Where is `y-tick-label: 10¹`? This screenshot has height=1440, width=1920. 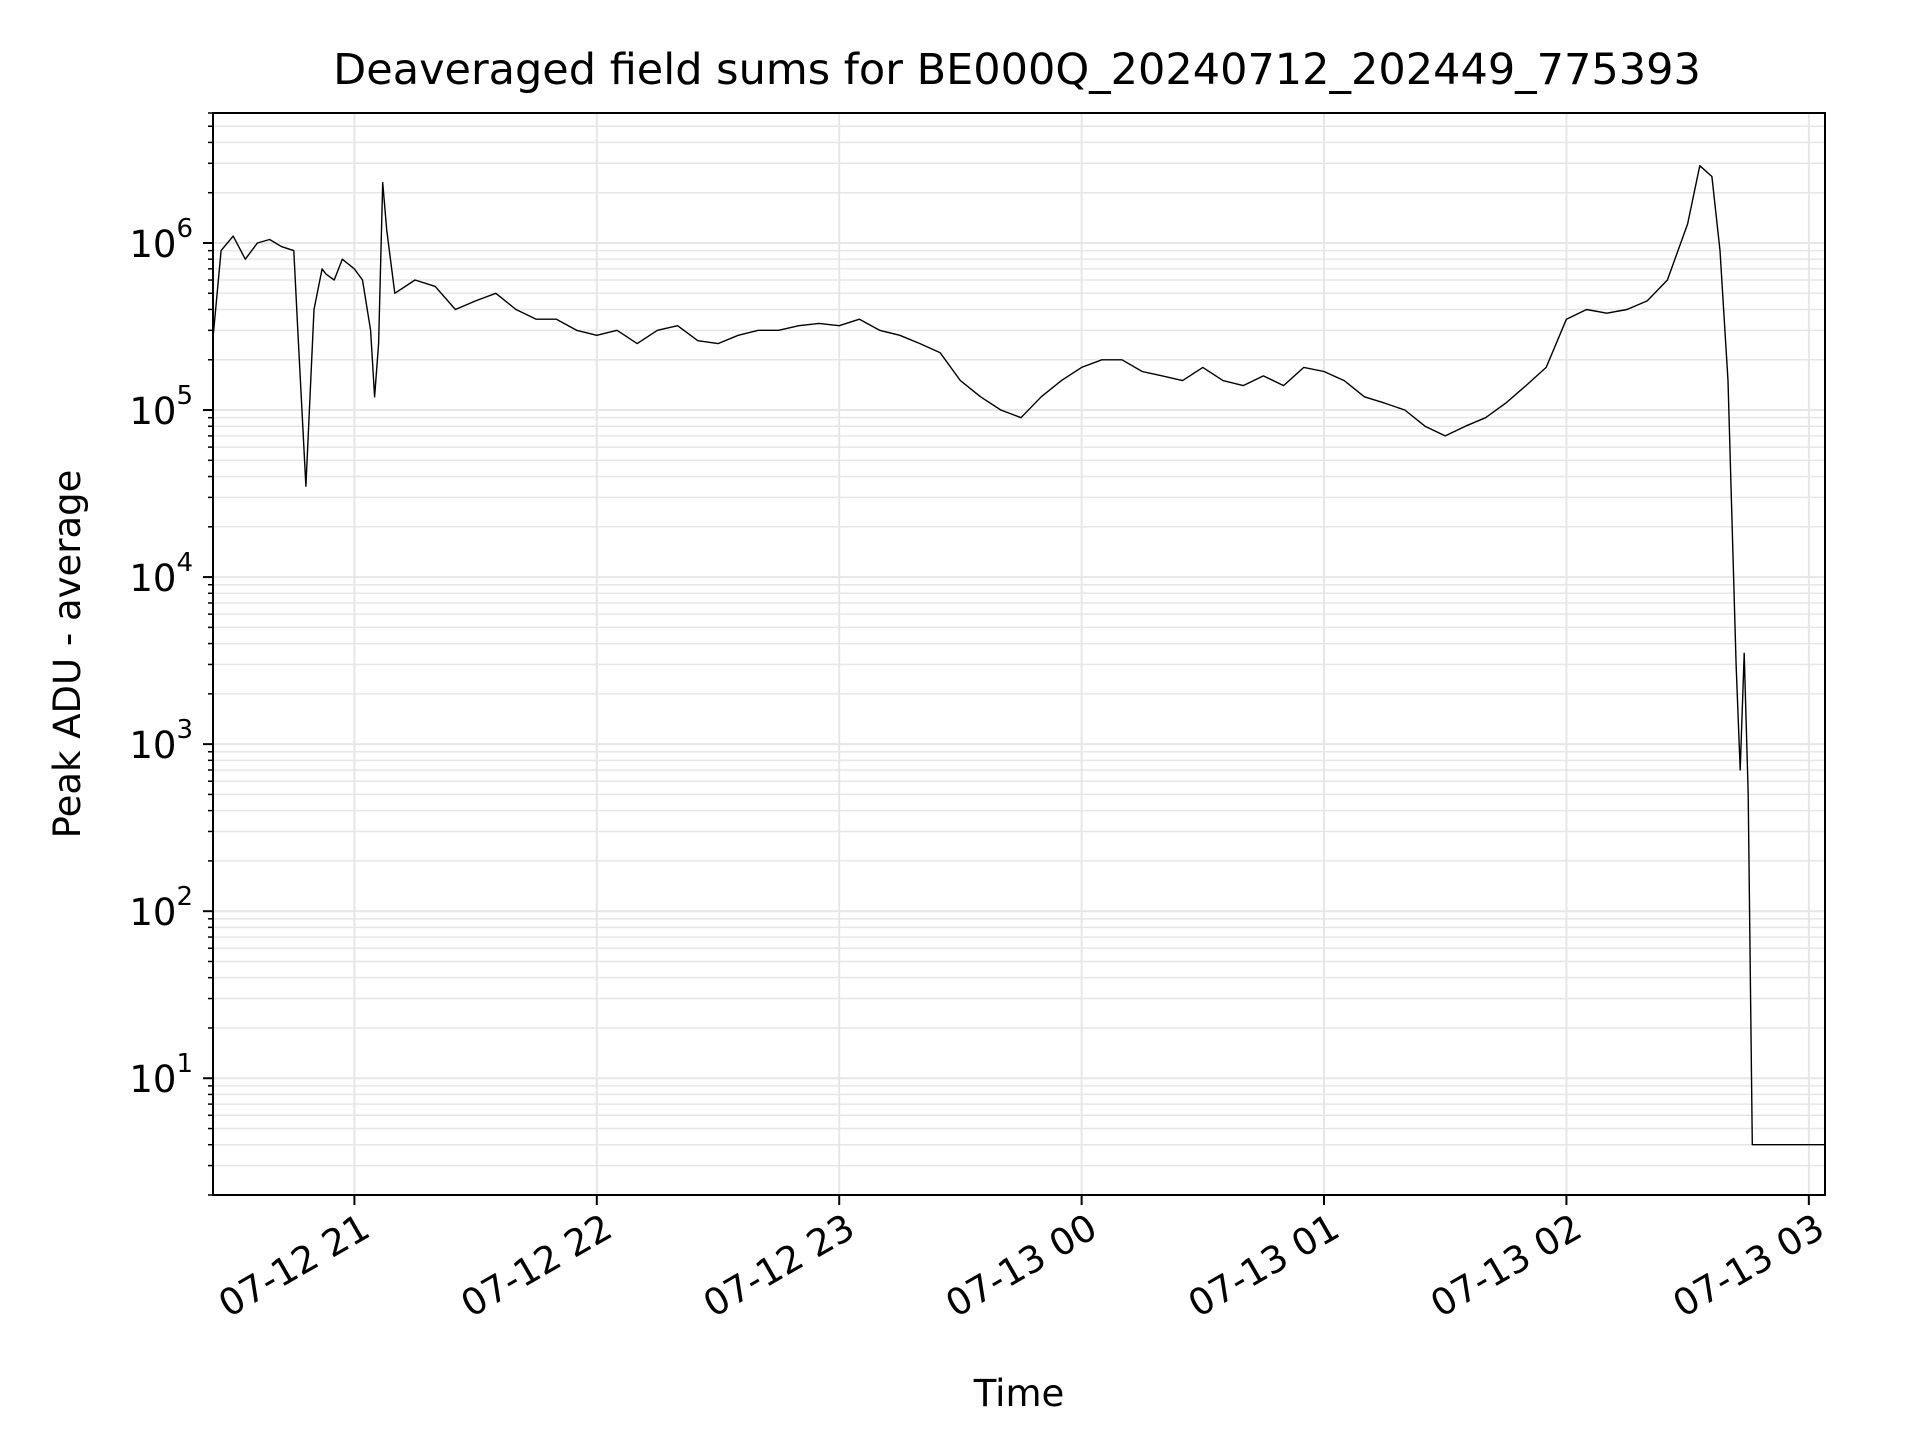
y-tick-label: 10¹ is located at coordinates (161, 1075).